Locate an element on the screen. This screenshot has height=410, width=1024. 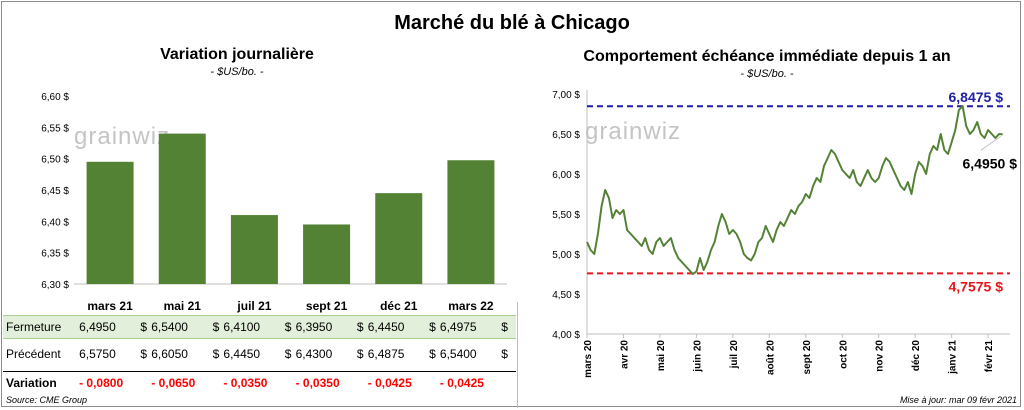
y-tick-label: 6,45 $ is located at coordinates (55, 191).